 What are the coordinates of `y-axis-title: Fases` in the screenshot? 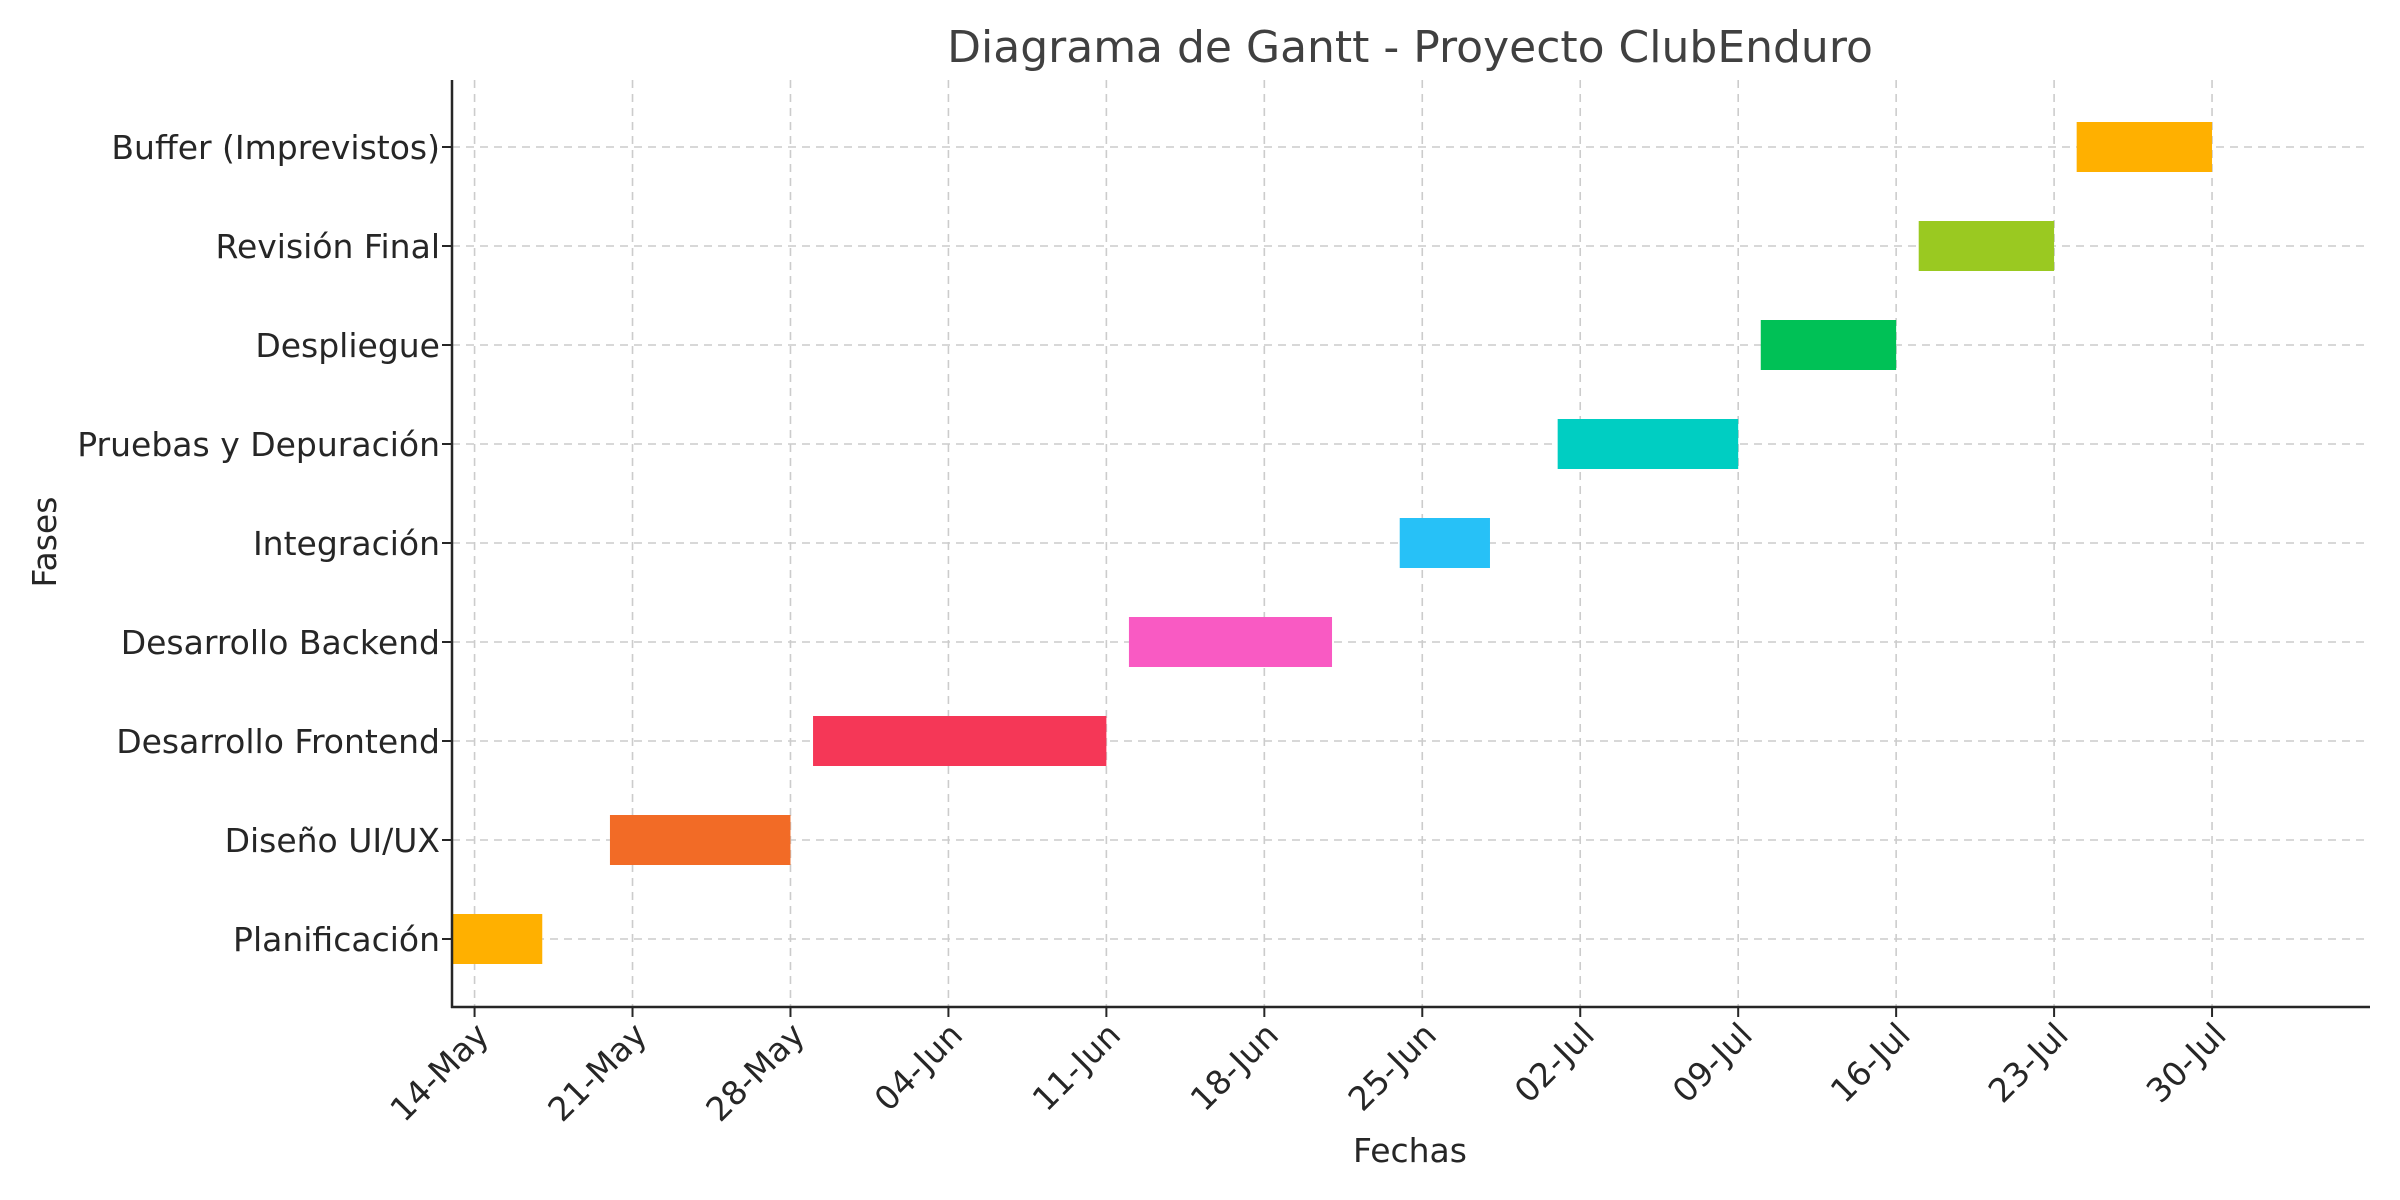 It's located at (44, 542).